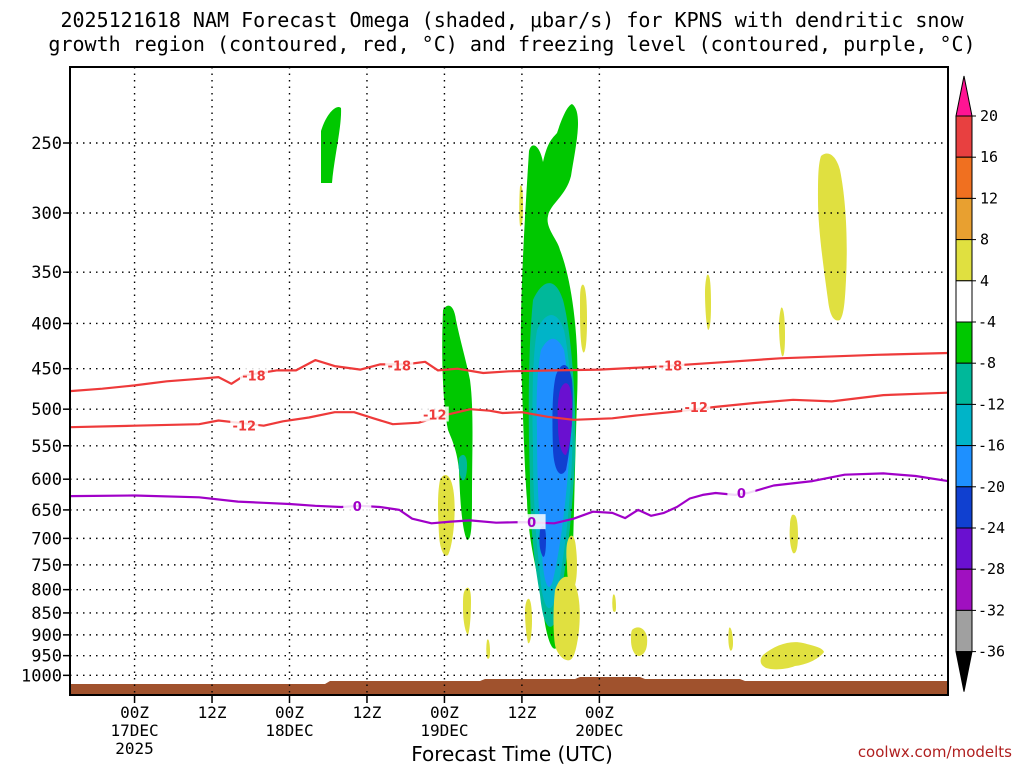  Describe the element at coordinates (46, 636) in the screenshot. I see `y-tick-label-900: 900` at that location.